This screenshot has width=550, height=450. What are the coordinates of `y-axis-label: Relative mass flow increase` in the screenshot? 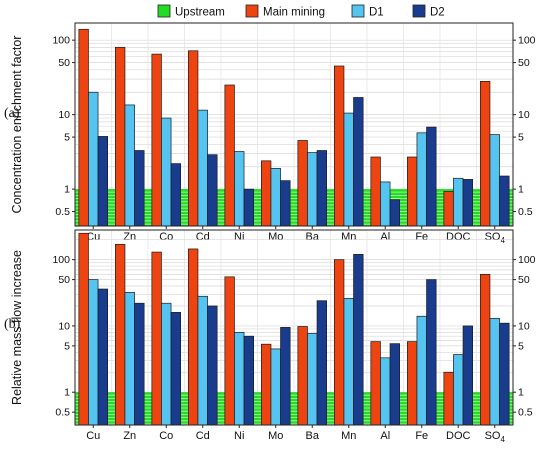 It's located at (17, 327).